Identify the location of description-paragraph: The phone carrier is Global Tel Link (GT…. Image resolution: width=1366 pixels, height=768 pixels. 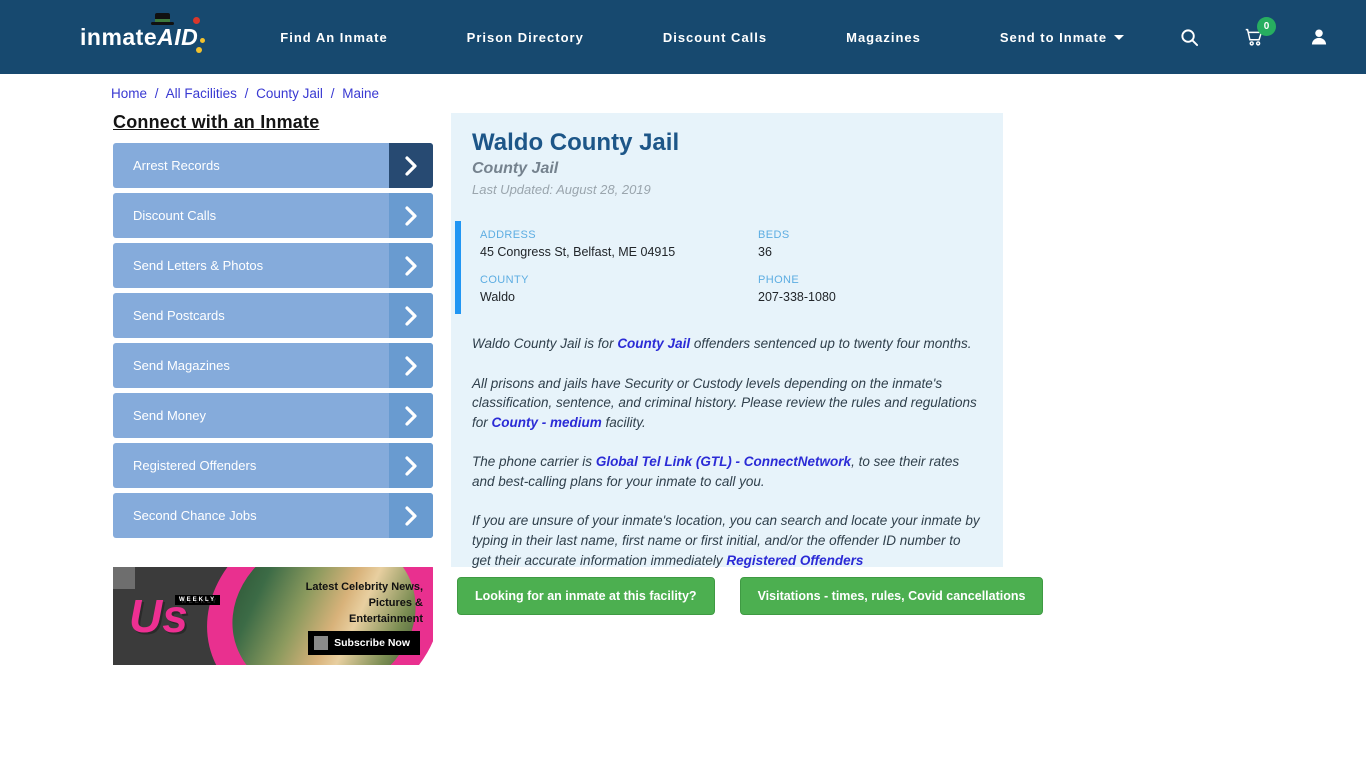
(716, 471).